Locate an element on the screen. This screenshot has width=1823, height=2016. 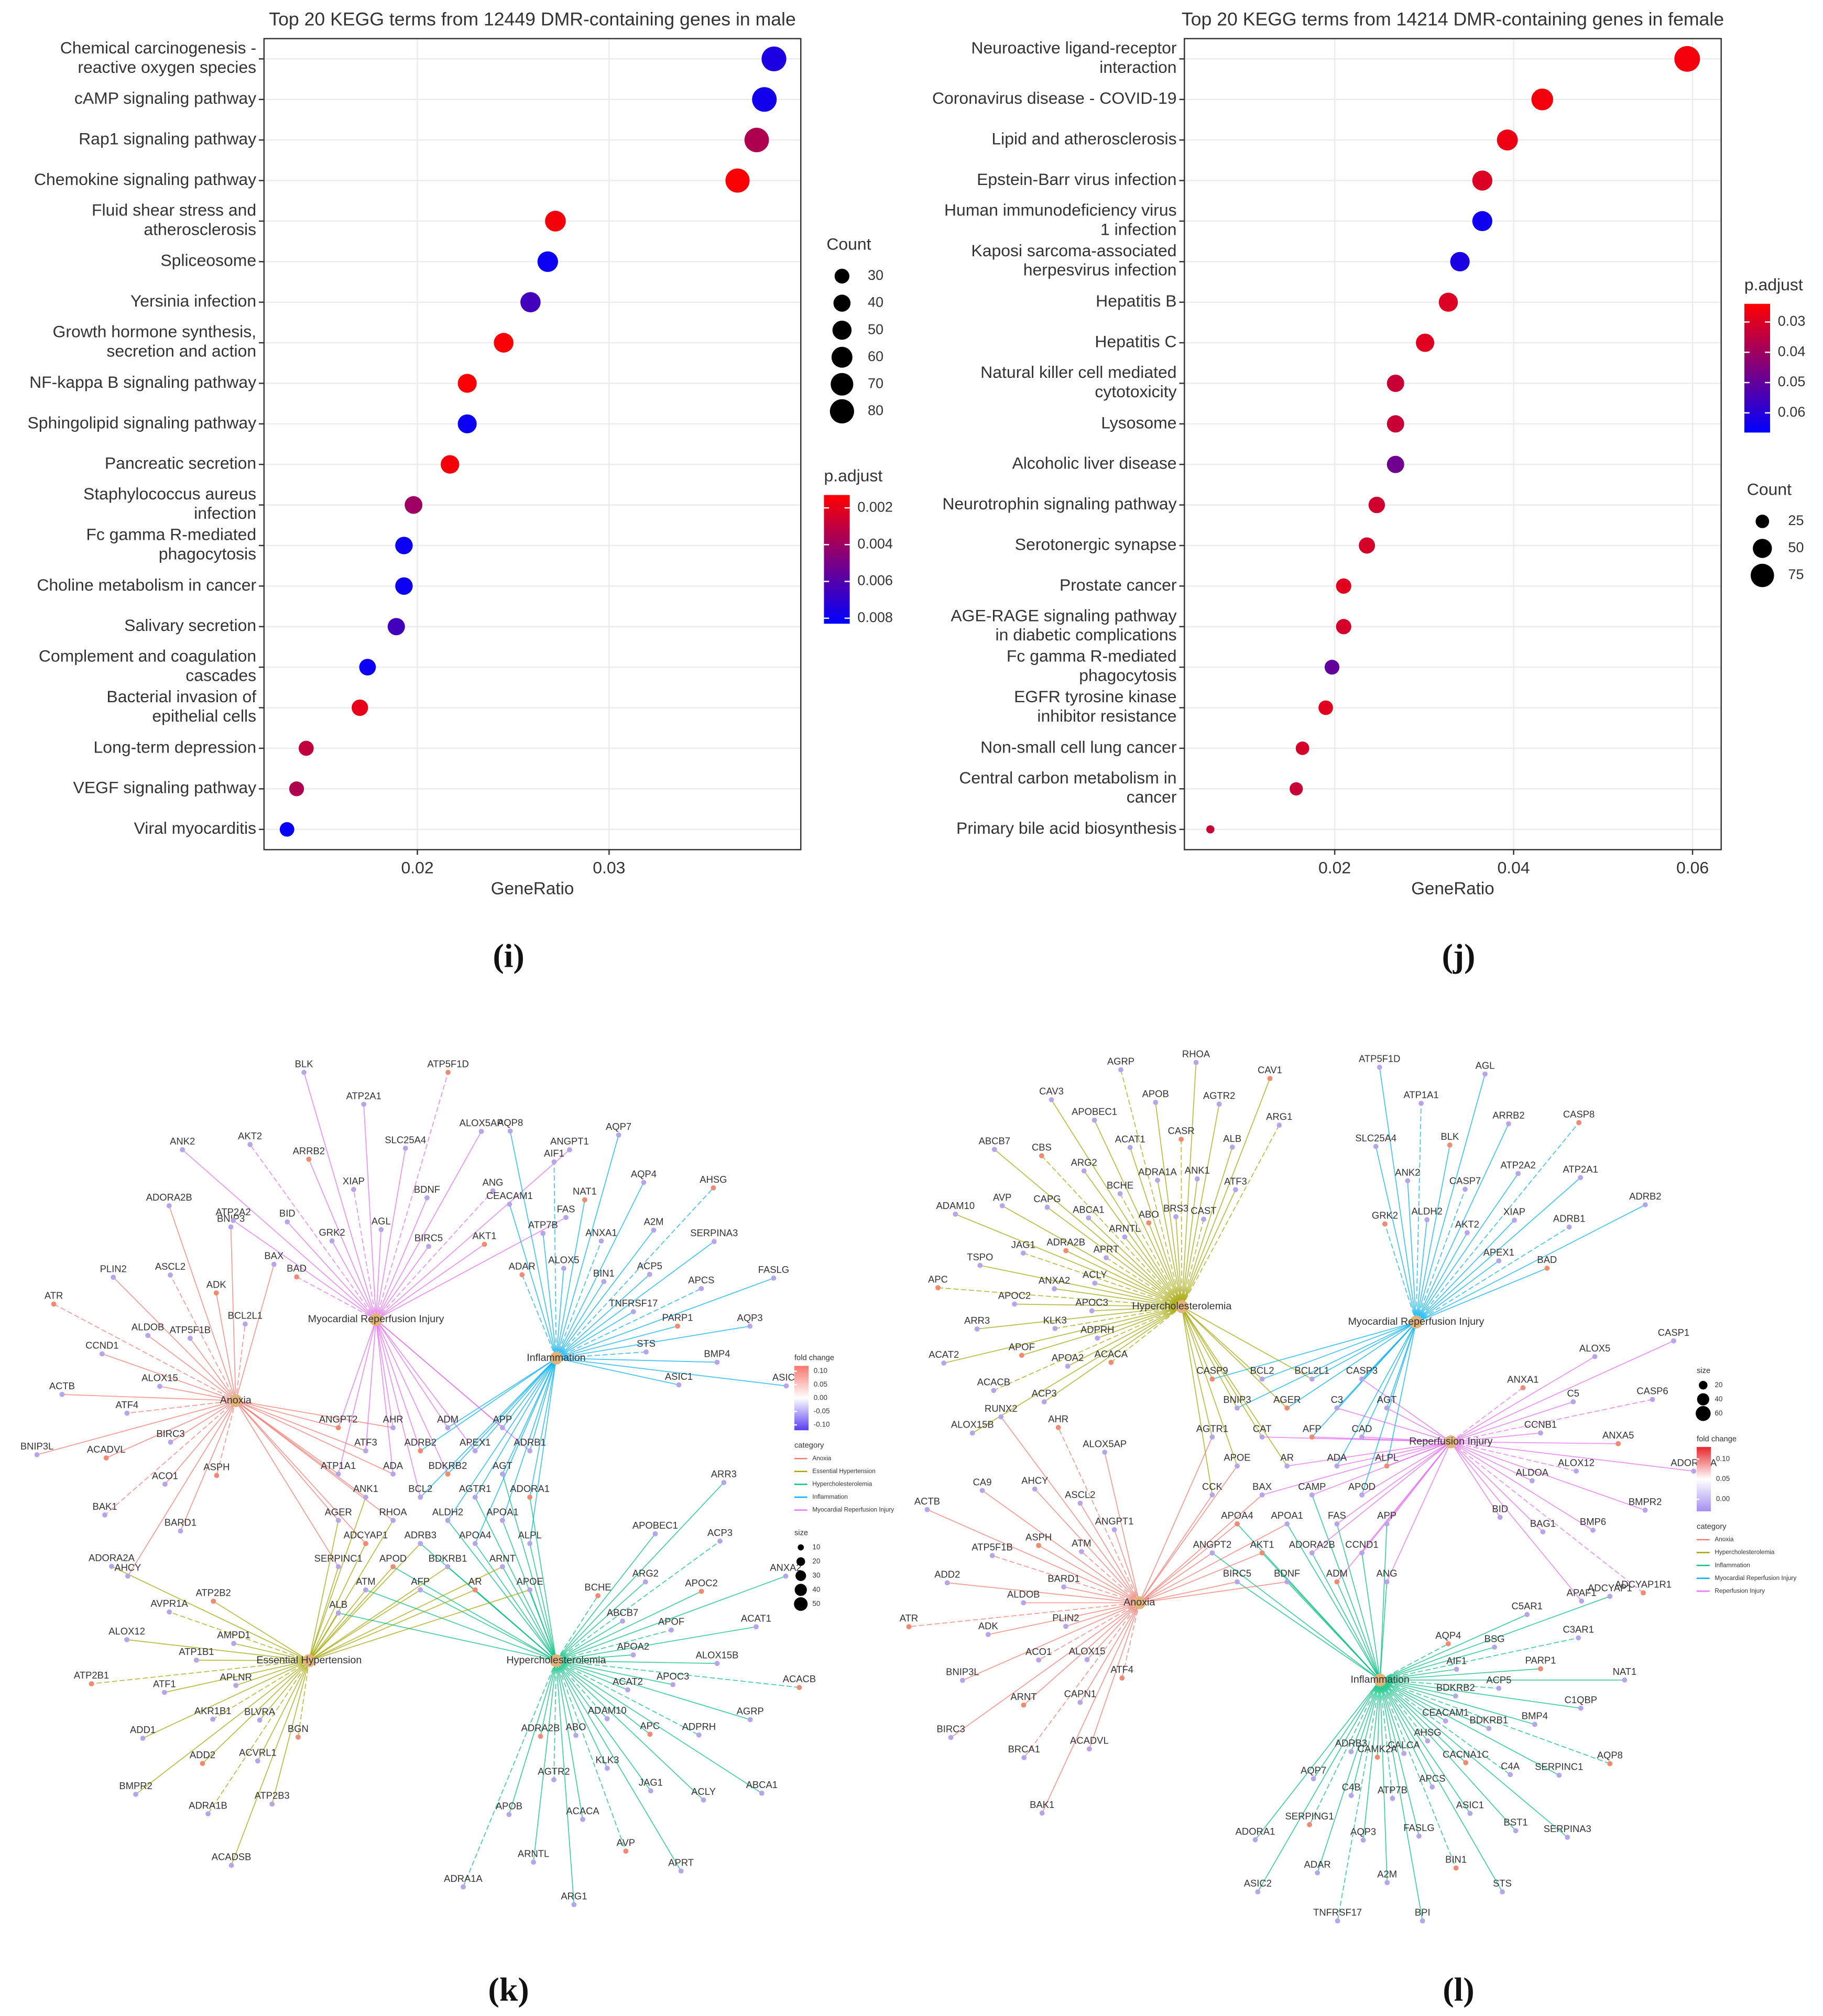
gene-label: APOC2 is located at coordinates (701, 1582).